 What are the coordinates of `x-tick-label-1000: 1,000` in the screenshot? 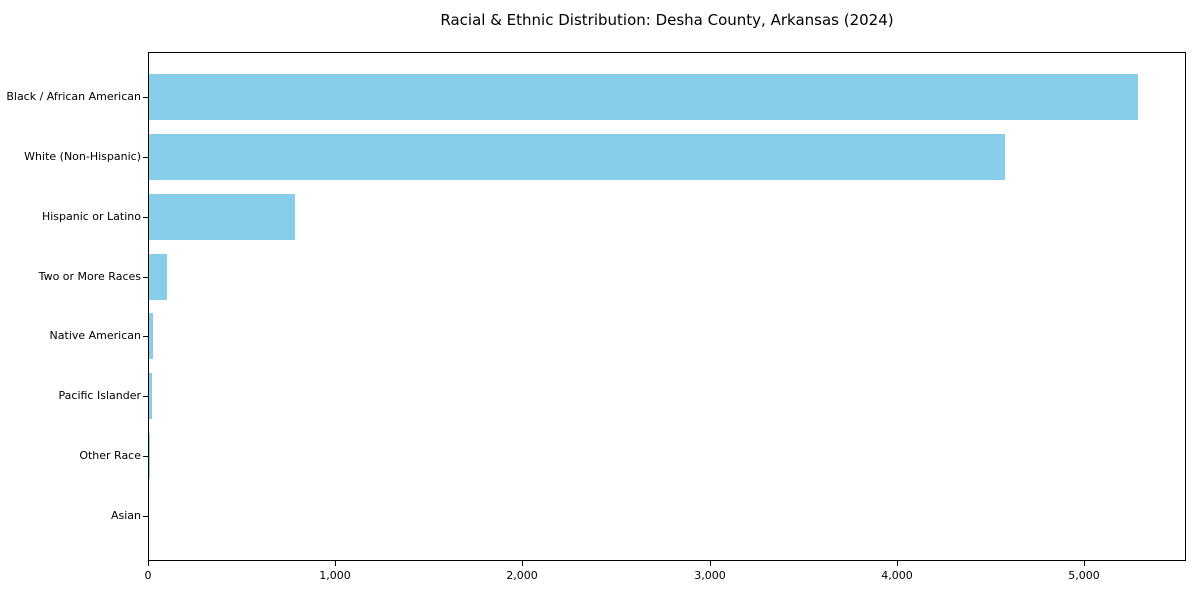 It's located at (335, 575).